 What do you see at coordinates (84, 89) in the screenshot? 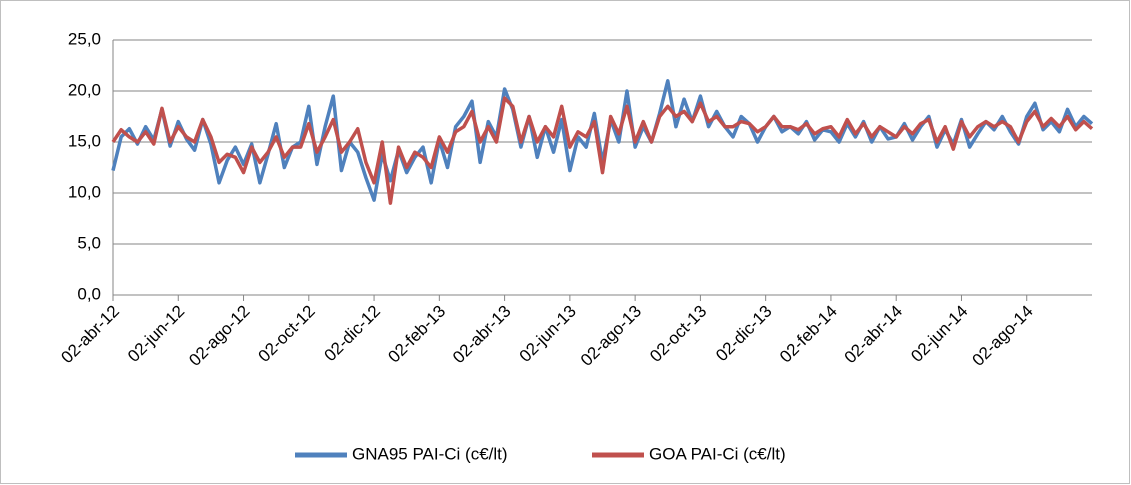
I see `y-tick-label: 20,0` at bounding box center [84, 89].